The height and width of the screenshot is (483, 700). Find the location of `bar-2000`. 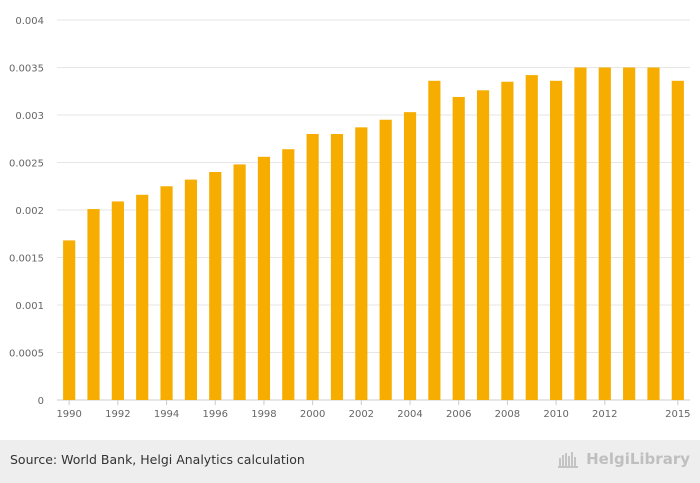

bar-2000 is located at coordinates (312, 267).